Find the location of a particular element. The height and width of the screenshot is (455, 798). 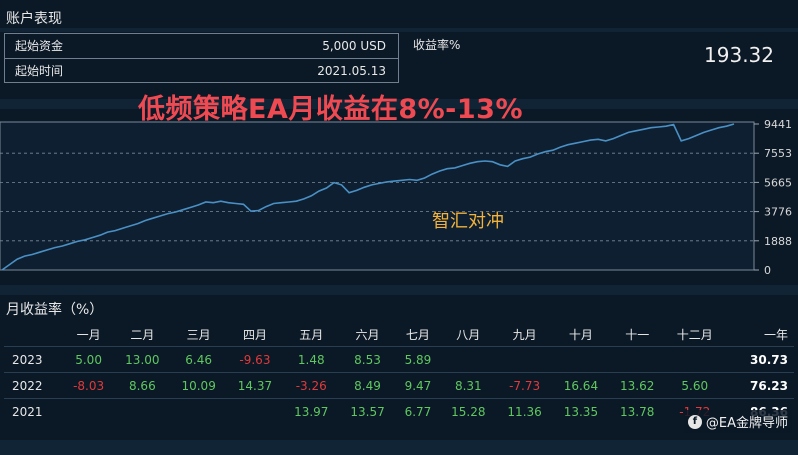

account-title: 账户表现 is located at coordinates (34, 19).